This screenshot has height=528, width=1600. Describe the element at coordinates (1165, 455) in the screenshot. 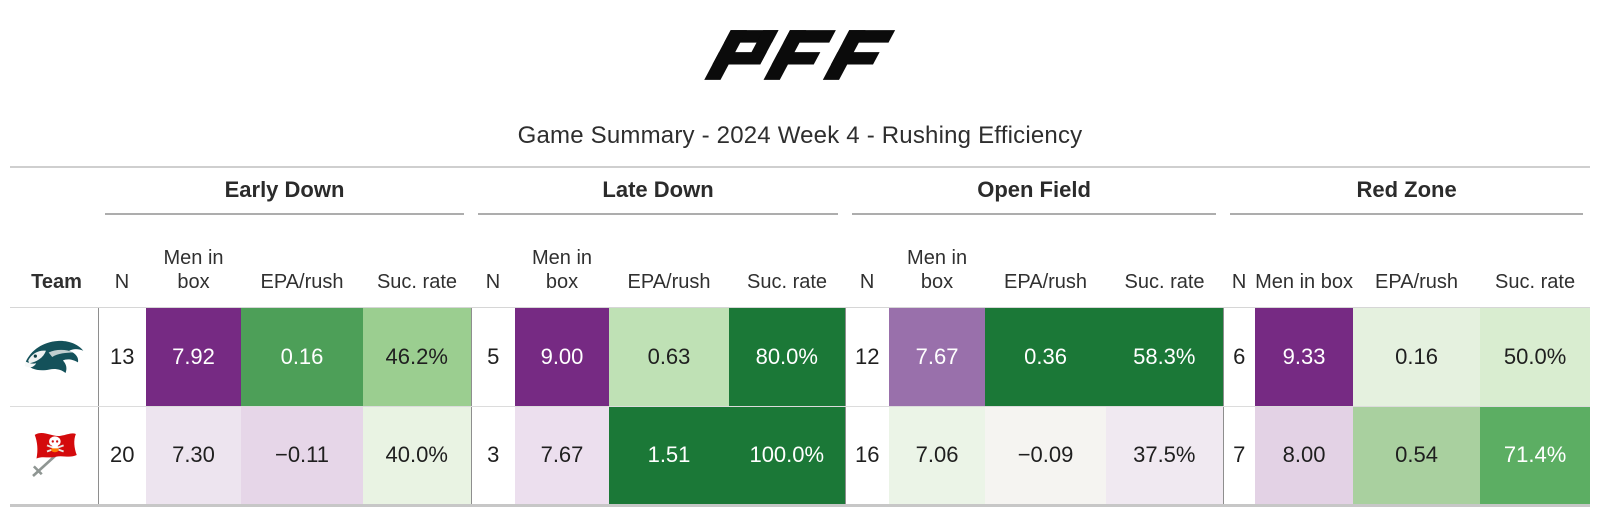

I see `stat-suc-rate: 37.5%` at that location.